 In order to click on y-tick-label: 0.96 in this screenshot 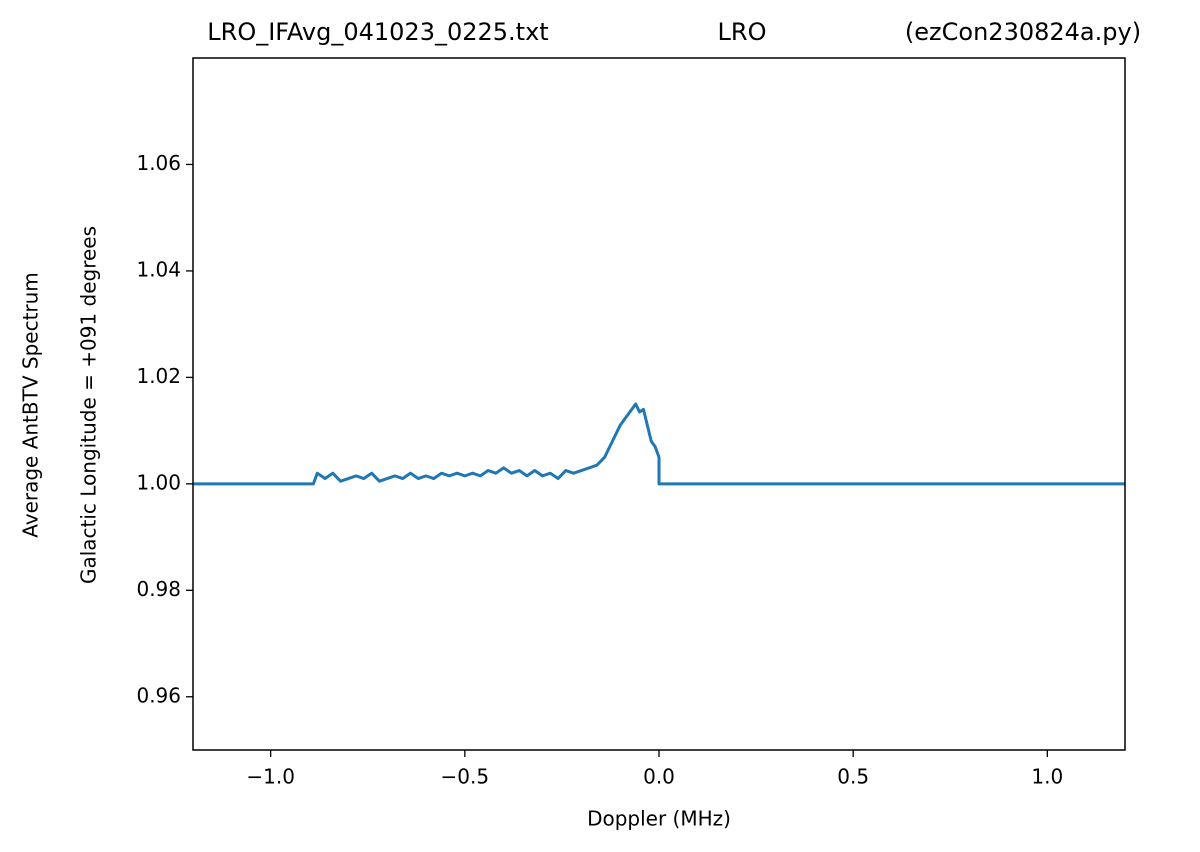, I will do `click(158, 695)`.